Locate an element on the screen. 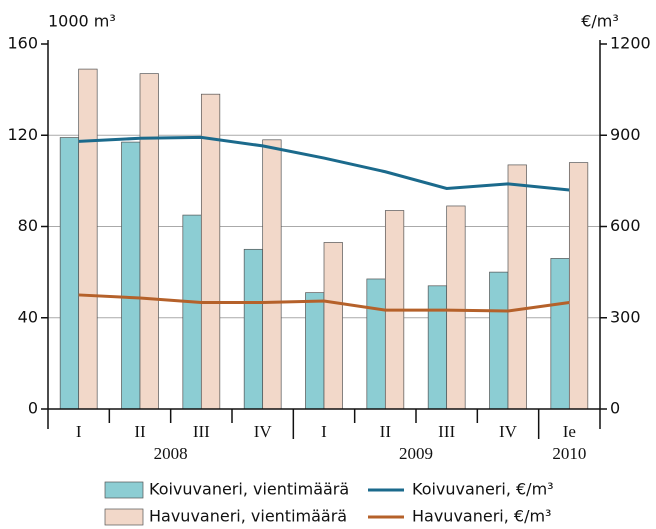 This screenshot has height=529, width=656. x-group-label: 2010 is located at coordinates (569, 453).